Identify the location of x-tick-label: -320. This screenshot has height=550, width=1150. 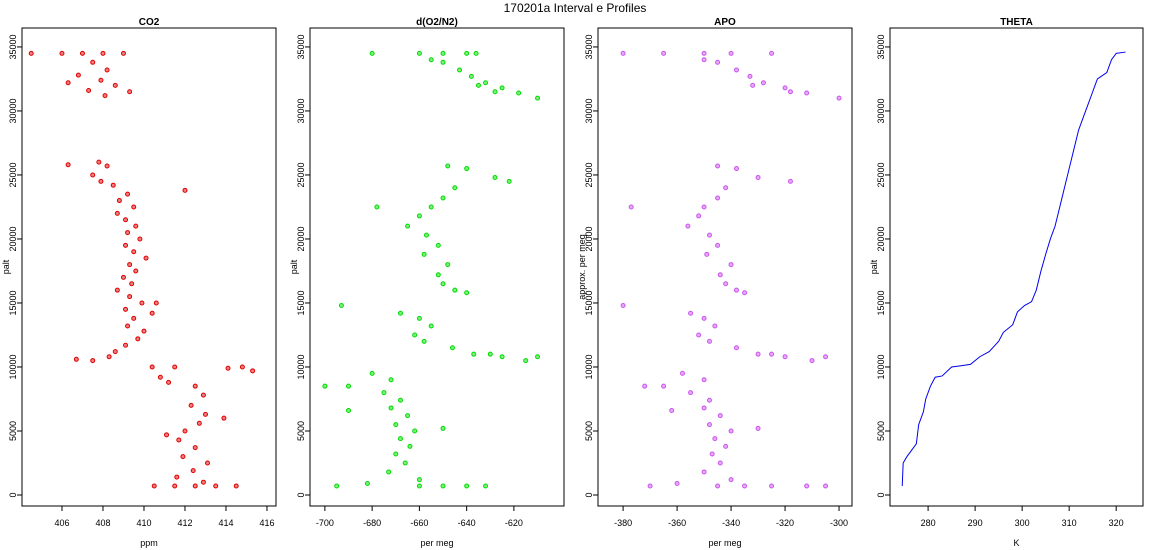
(785, 523).